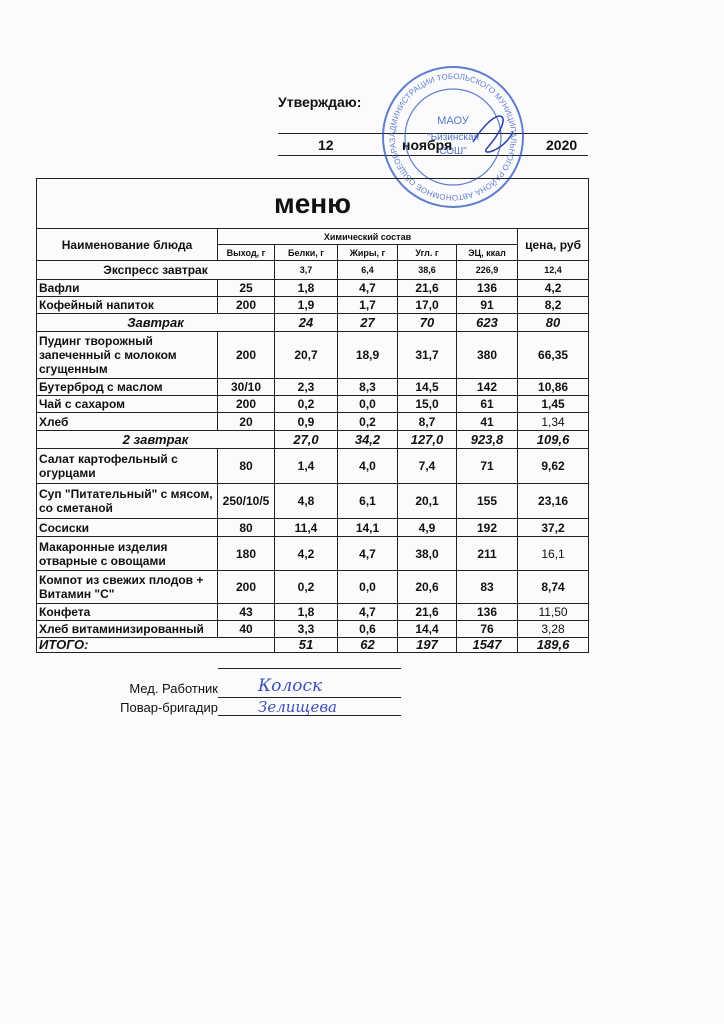 Image resolution: width=724 pixels, height=1024 pixels. What do you see at coordinates (306, 270) in the screenshot?
I see `cell-protein: 3,7` at bounding box center [306, 270].